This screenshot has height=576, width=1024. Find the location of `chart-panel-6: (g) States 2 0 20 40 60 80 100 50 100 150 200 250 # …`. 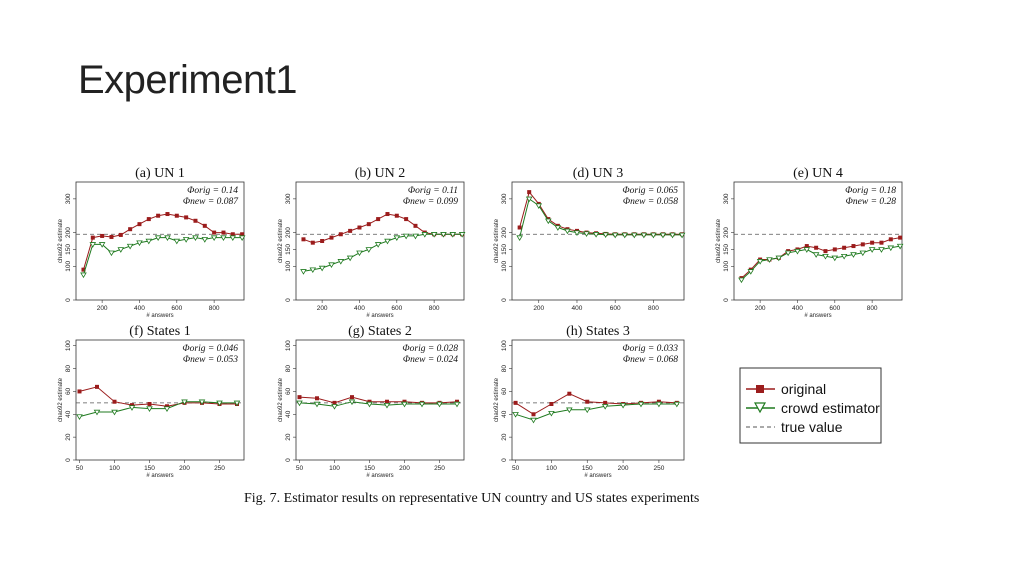

chart-panel-6: (g) States 2 0 20 40 60 80 100 50 100 150 200 250 # … is located at coordinates (371, 401).